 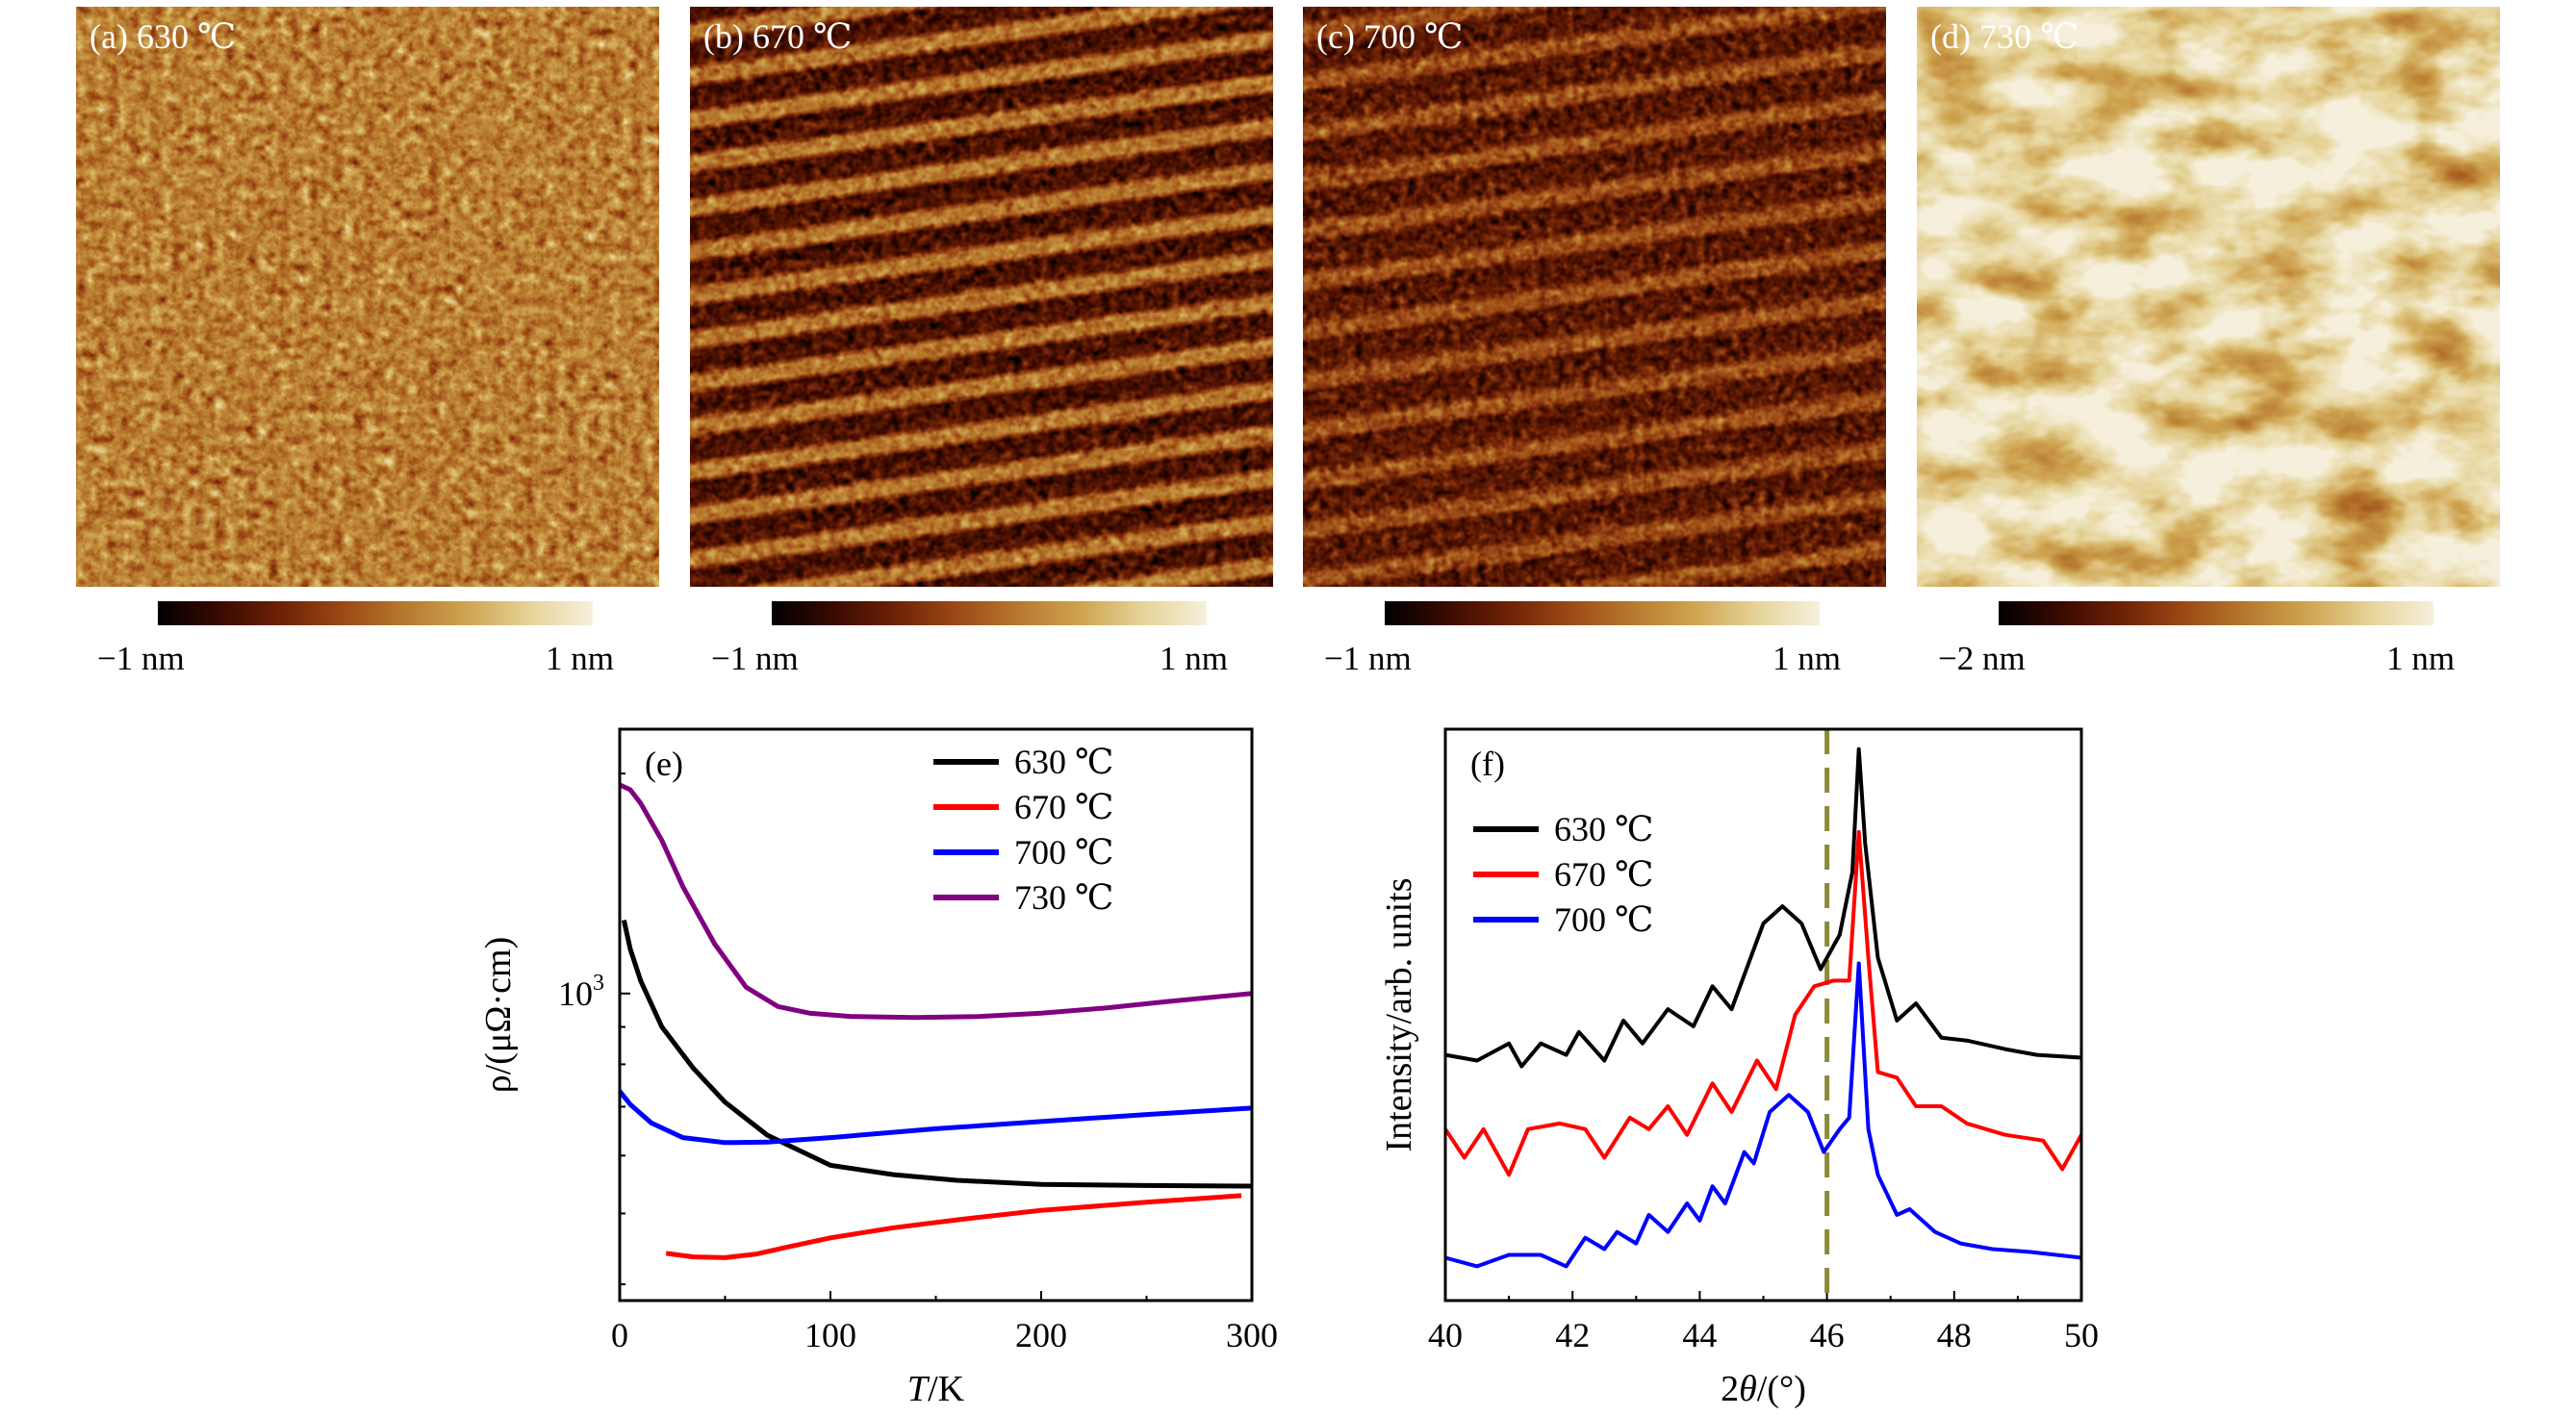 I want to click on afm-image-b: (b) 670 ℃, so click(x=981, y=297).